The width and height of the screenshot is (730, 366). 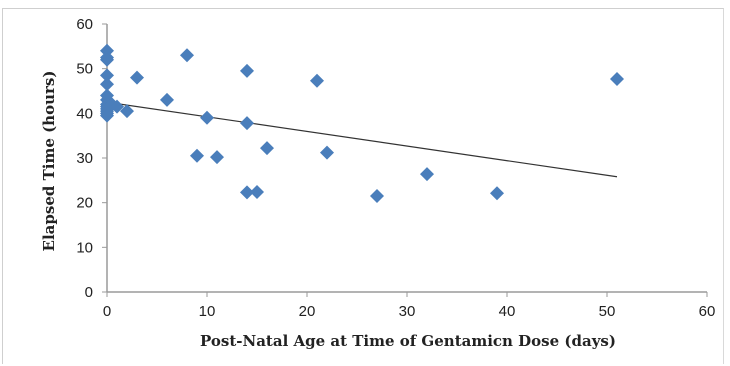 What do you see at coordinates (607, 311) in the screenshot?
I see `x-tick-label: 50` at bounding box center [607, 311].